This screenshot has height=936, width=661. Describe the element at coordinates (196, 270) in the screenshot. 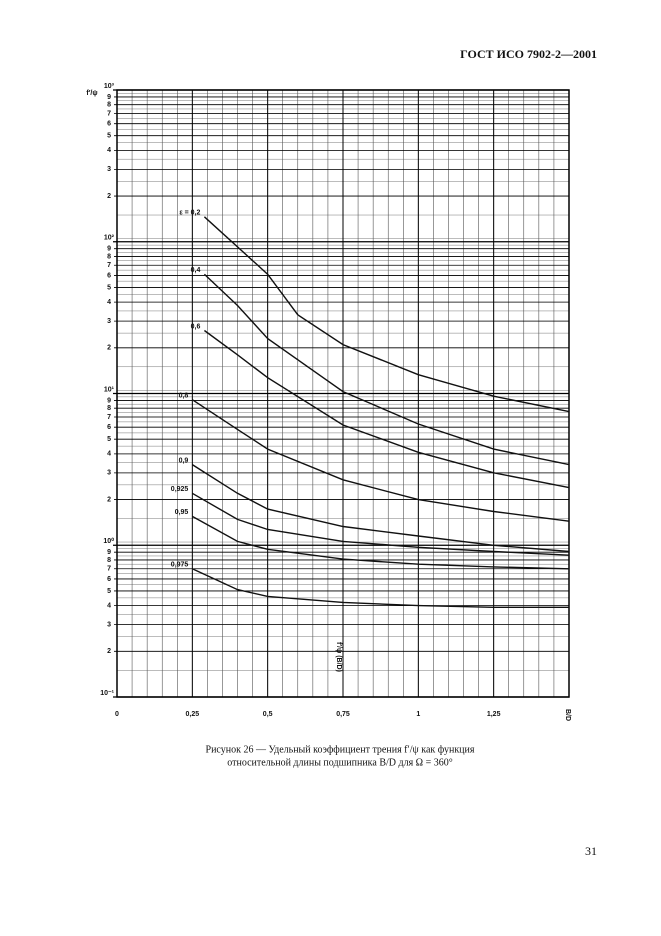

I see `series-label: 0,4` at that location.